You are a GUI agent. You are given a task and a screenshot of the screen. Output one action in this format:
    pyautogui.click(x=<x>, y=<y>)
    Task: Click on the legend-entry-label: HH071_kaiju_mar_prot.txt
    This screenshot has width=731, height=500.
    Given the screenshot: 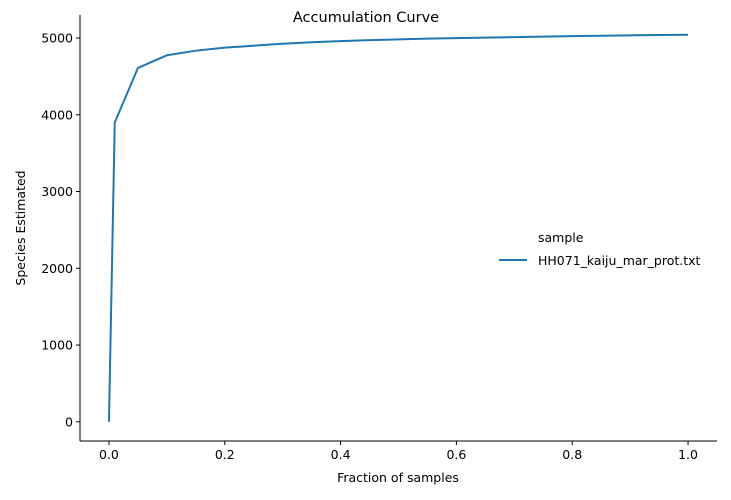 What is the action you would take?
    pyautogui.click(x=619, y=260)
    